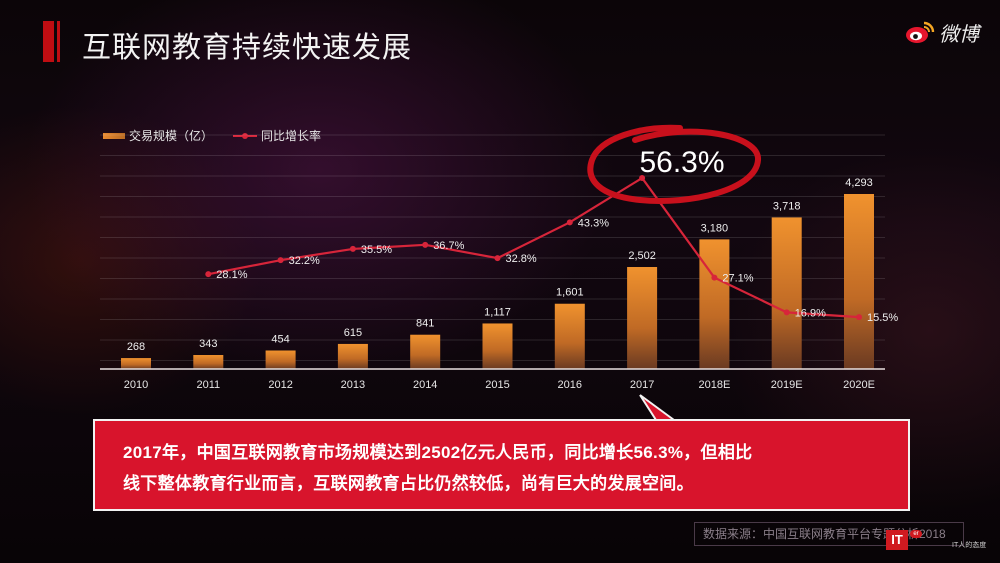  I want to click on bar-value-label: 343, so click(208, 344).